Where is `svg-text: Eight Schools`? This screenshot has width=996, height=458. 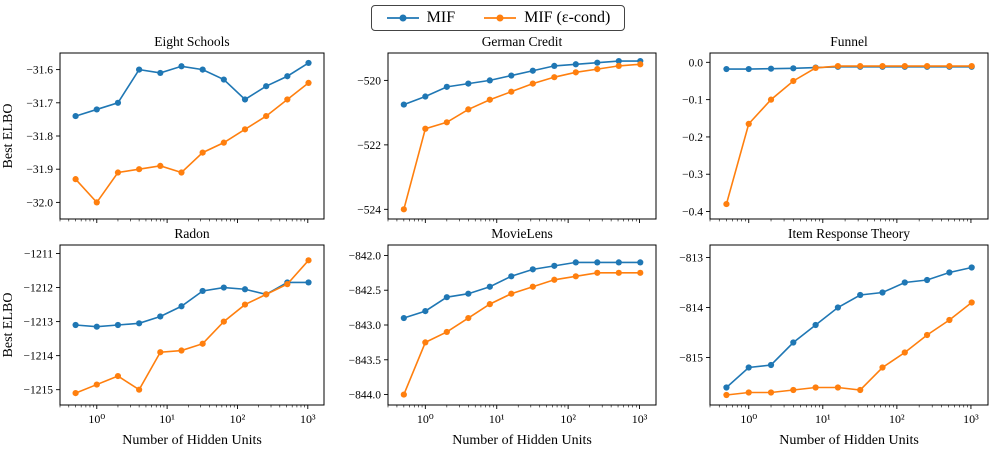
svg-text: Eight Schools is located at coordinates (191, 41).